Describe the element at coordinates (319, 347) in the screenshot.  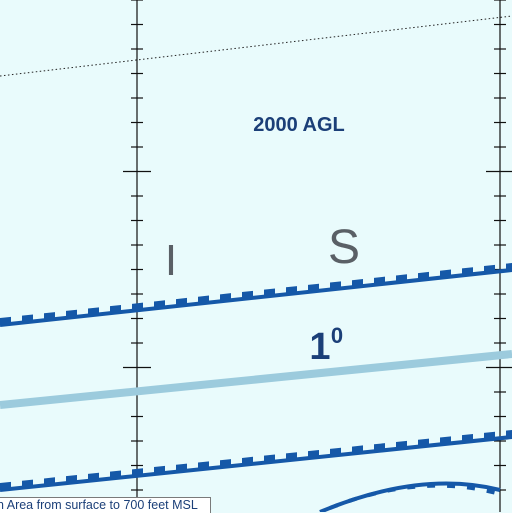
I see `degree-major-label: 1` at that location.